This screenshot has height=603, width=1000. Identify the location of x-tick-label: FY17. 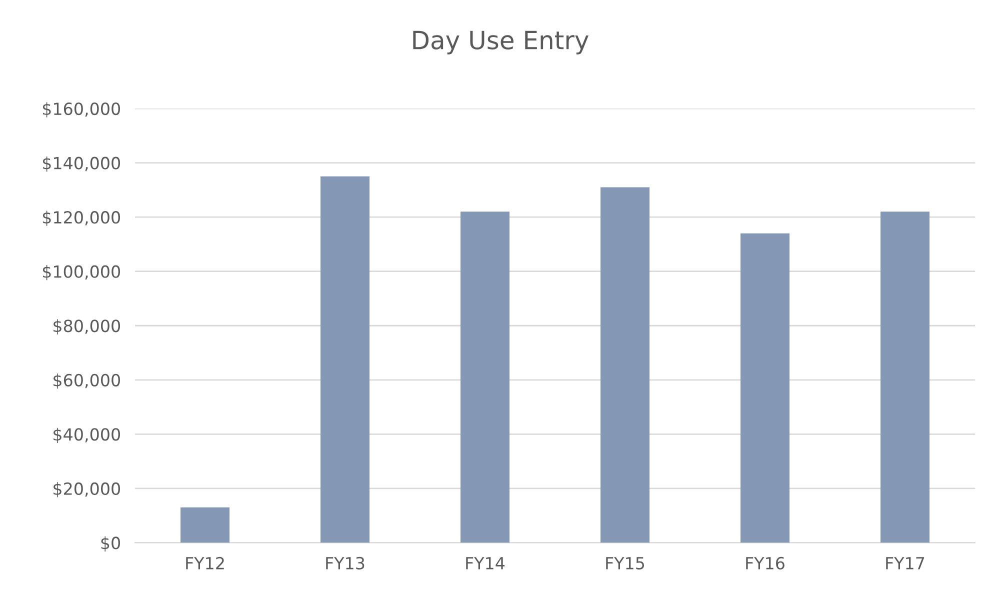
(905, 563).